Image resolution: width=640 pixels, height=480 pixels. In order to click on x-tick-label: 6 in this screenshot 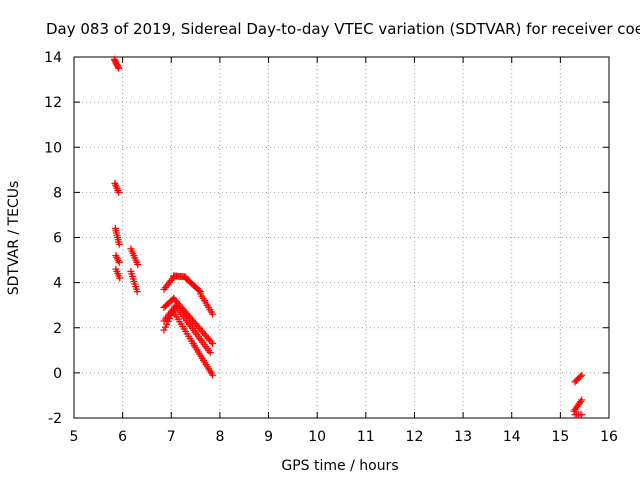, I will do `click(122, 437)`.